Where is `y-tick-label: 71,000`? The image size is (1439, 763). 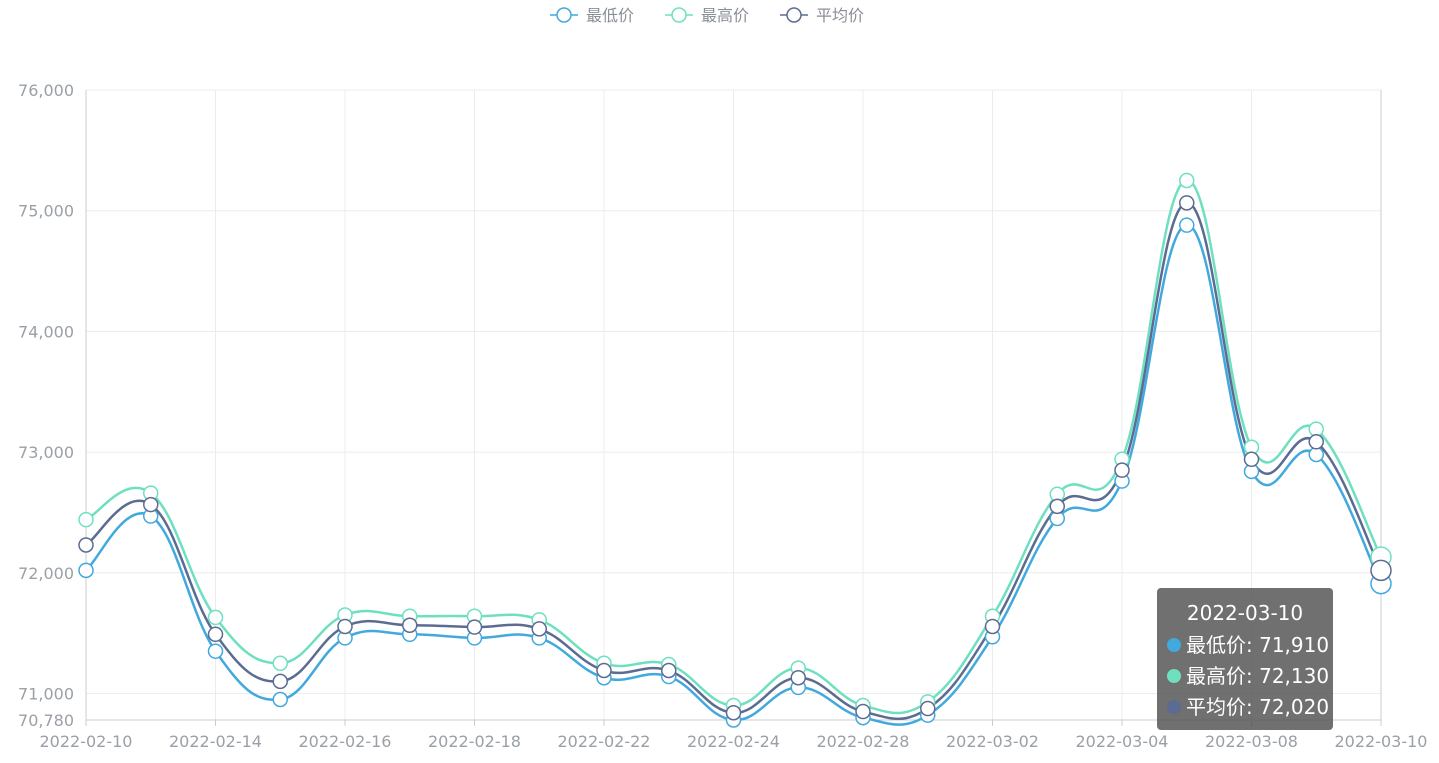
y-tick-label: 71,000 is located at coordinates (46, 693).